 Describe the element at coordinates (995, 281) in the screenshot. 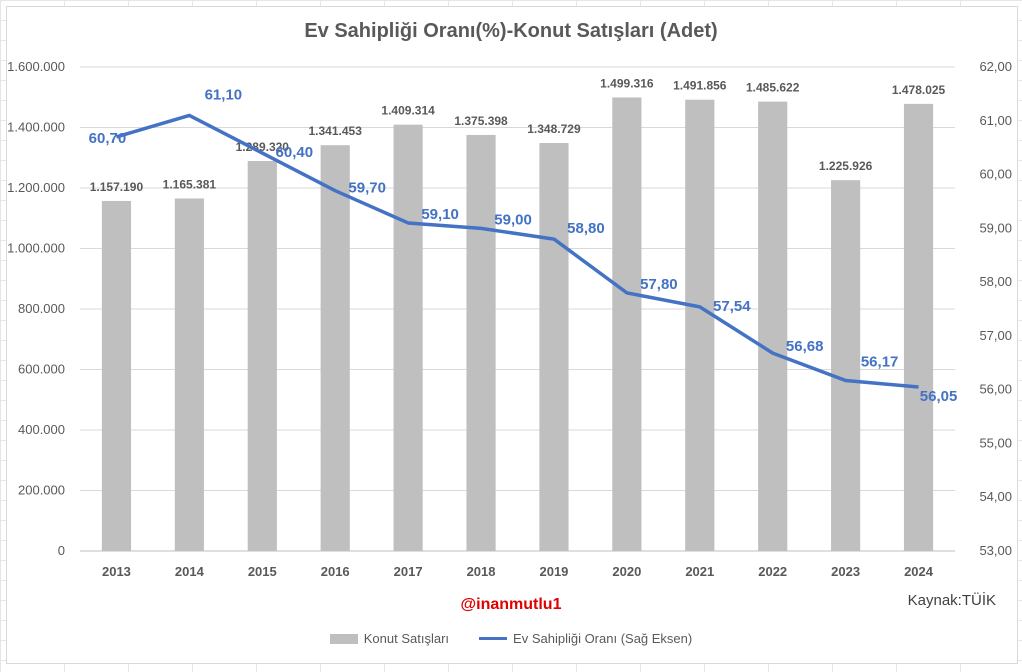

I see `y-right-tick-label: 58,00` at that location.